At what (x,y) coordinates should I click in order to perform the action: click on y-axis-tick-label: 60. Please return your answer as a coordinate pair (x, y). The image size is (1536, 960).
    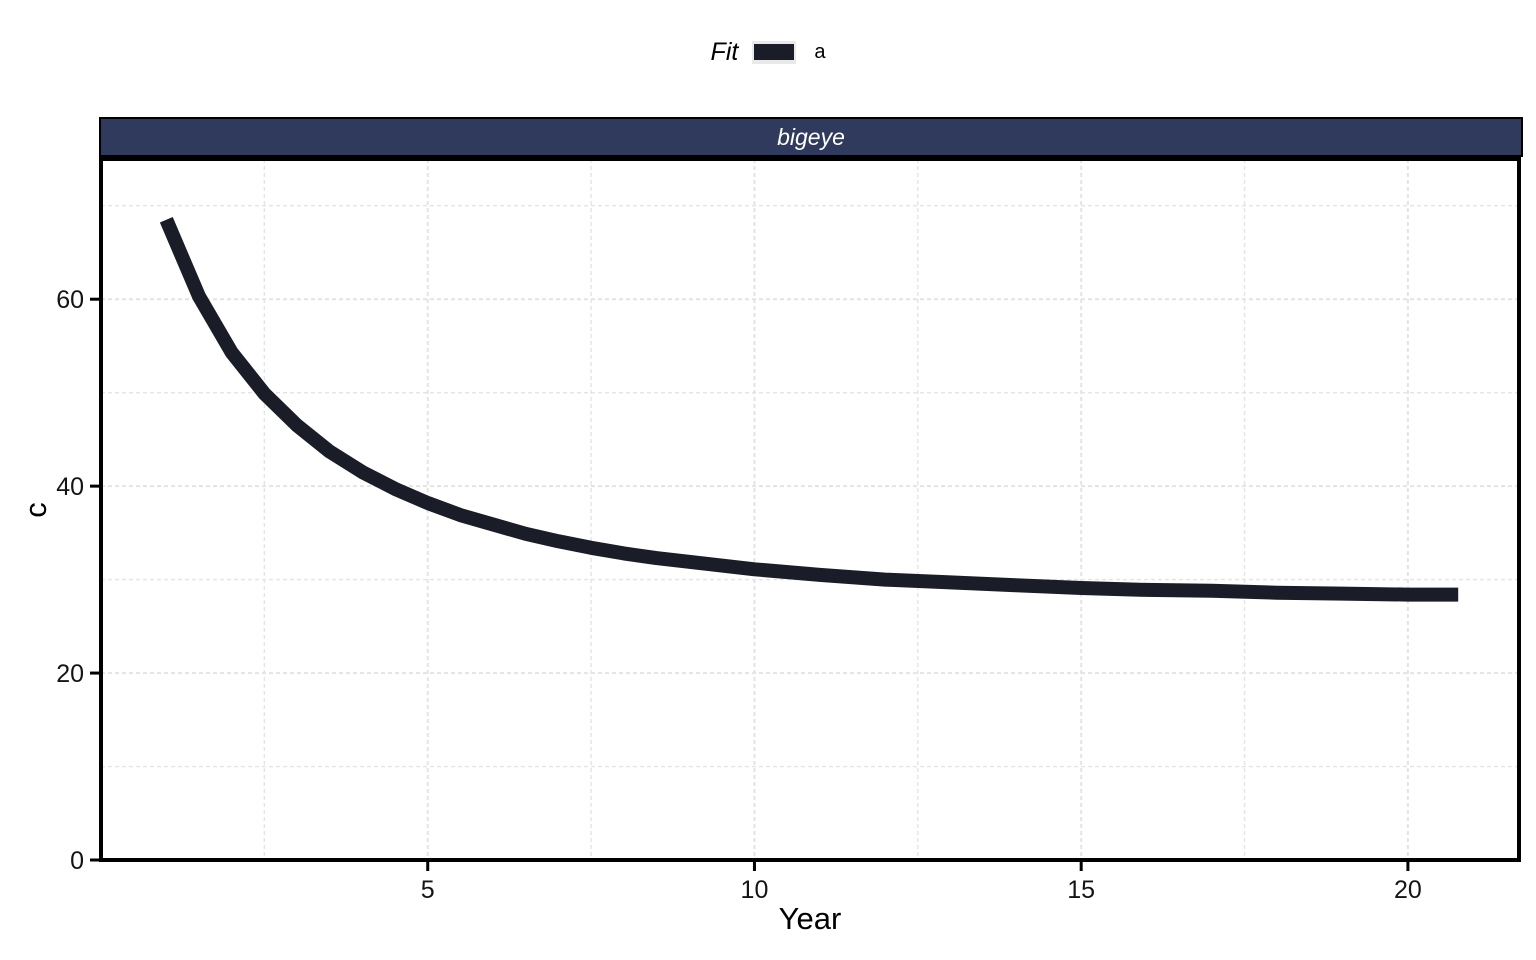
    Looking at the image, I should click on (70, 300).